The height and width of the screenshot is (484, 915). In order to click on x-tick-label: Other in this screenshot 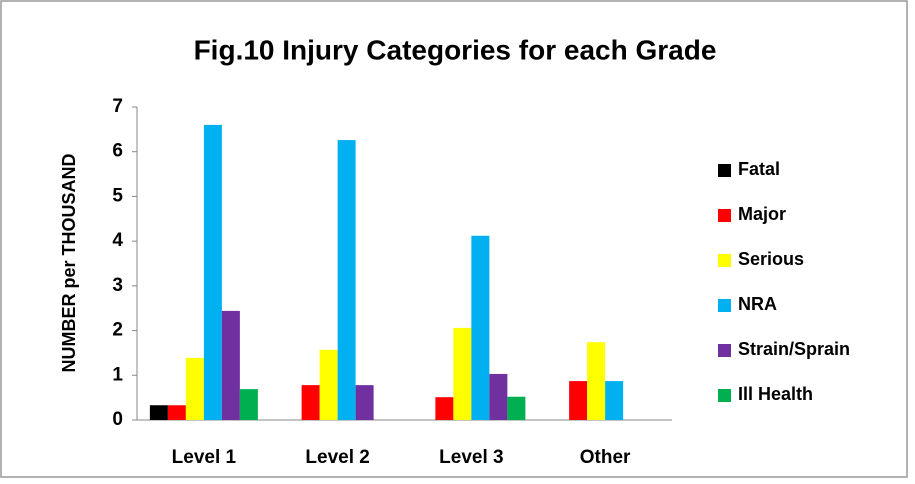, I will do `click(605, 457)`.